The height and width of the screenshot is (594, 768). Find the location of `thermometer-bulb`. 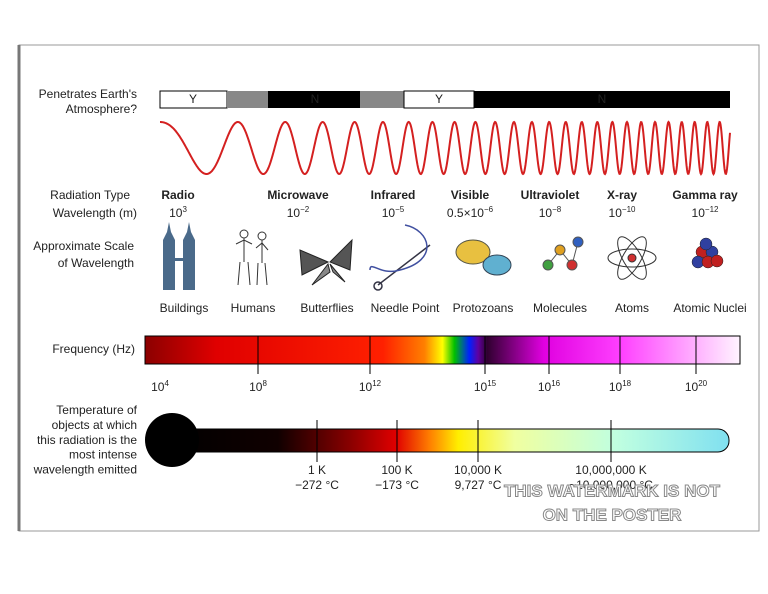

thermometer-bulb is located at coordinates (172, 440).